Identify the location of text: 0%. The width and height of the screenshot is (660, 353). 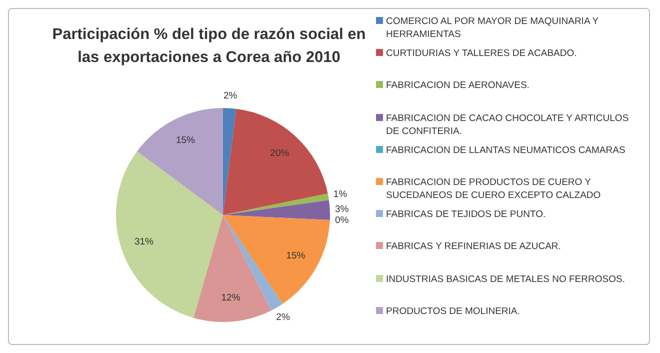
(342, 220).